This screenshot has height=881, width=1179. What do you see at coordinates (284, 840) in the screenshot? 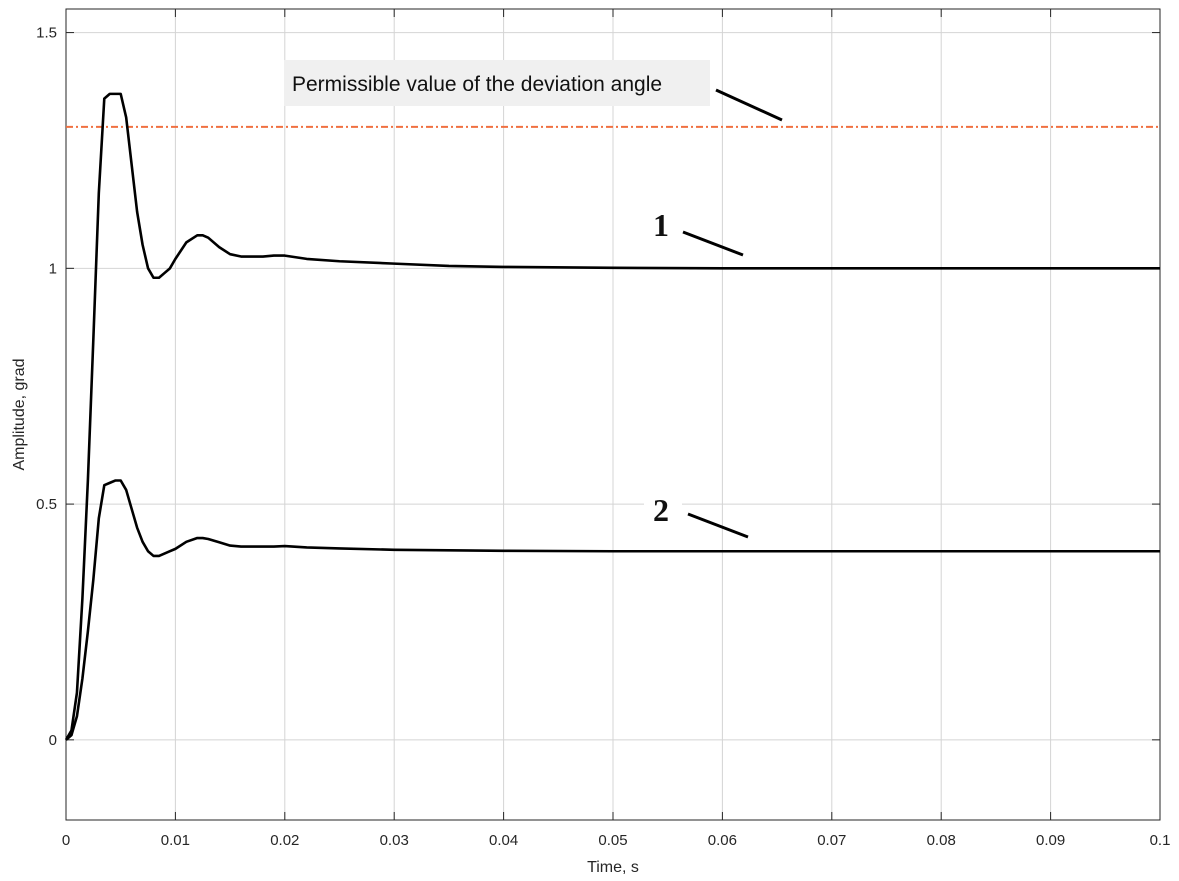
I see `x-tick-label: 0.02` at bounding box center [284, 840].